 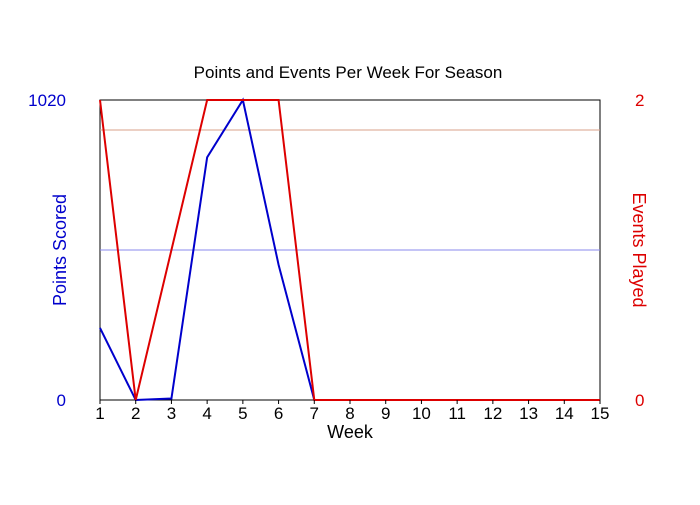 I want to click on x-tick-label: 3, so click(x=171, y=413).